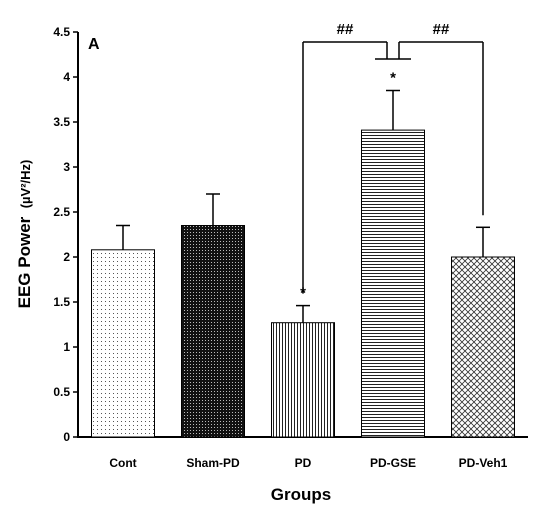 The height and width of the screenshot is (506, 542). Describe the element at coordinates (61, 212) in the screenshot. I see `y-tick-label: 2.5` at that location.